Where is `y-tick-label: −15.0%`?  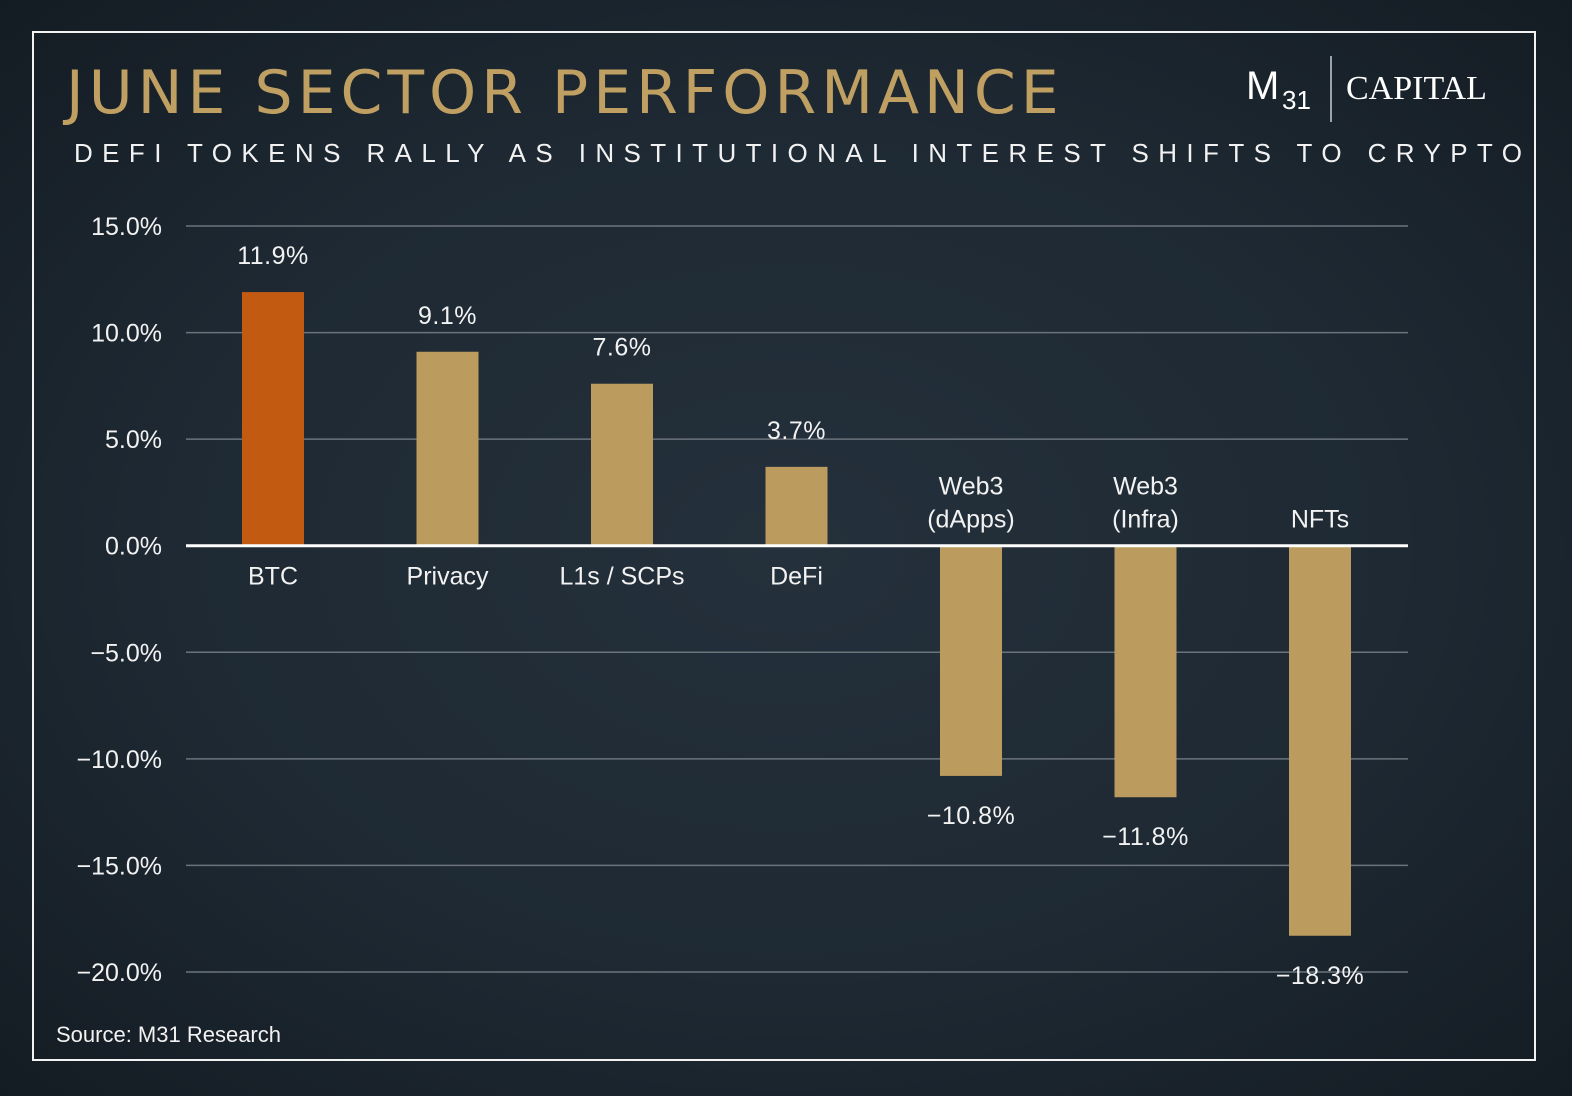
y-tick-label: −15.0% is located at coordinates (120, 866).